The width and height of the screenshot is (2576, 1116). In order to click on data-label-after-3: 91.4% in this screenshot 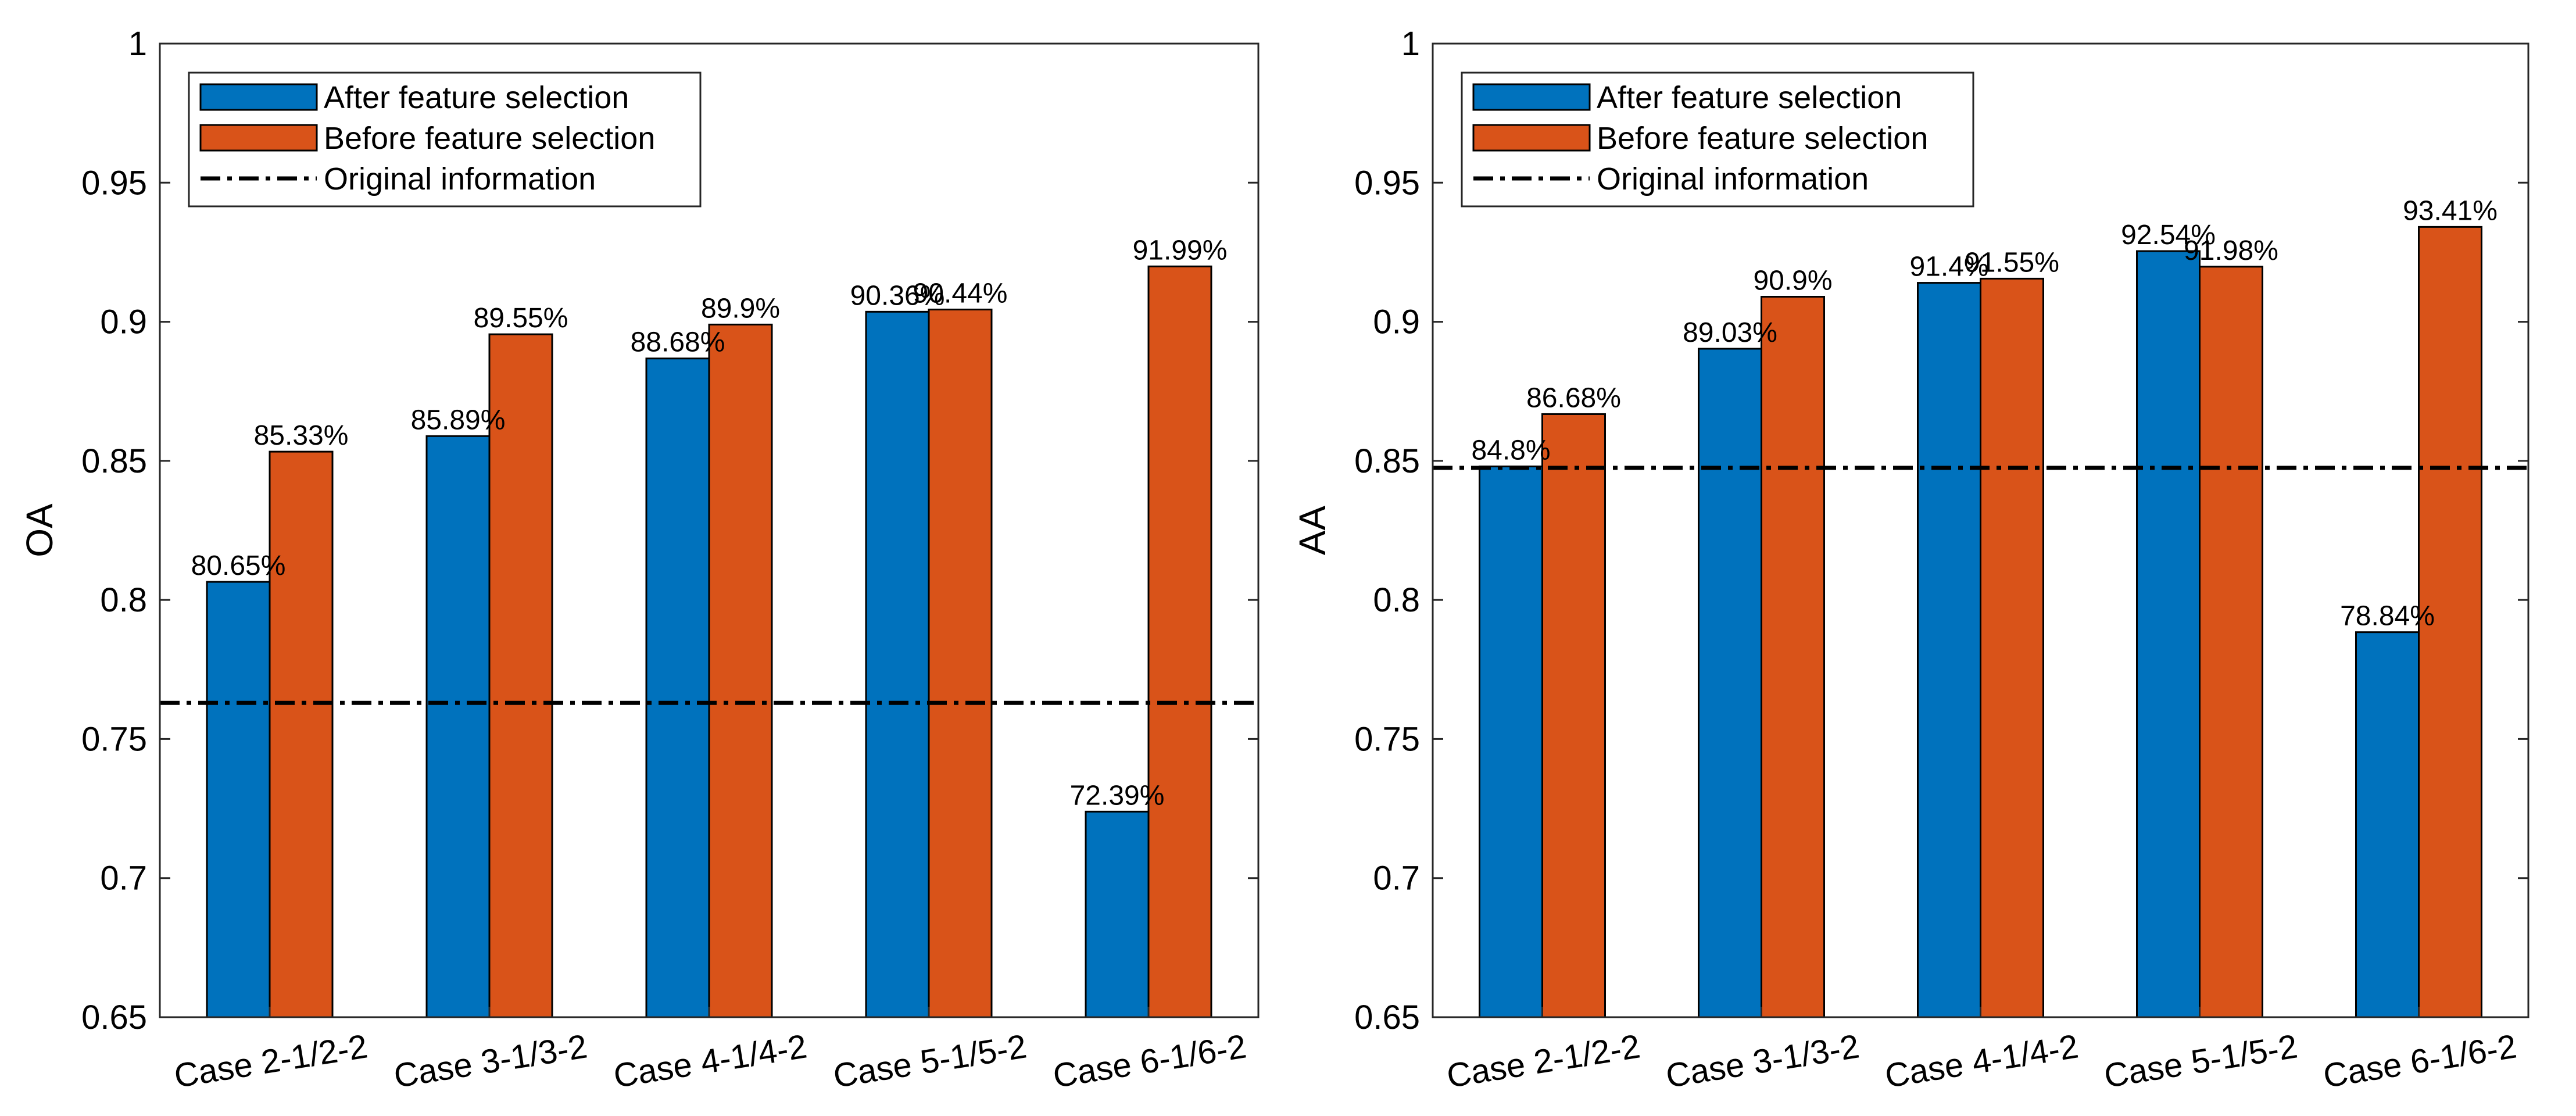, I will do `click(1948, 267)`.